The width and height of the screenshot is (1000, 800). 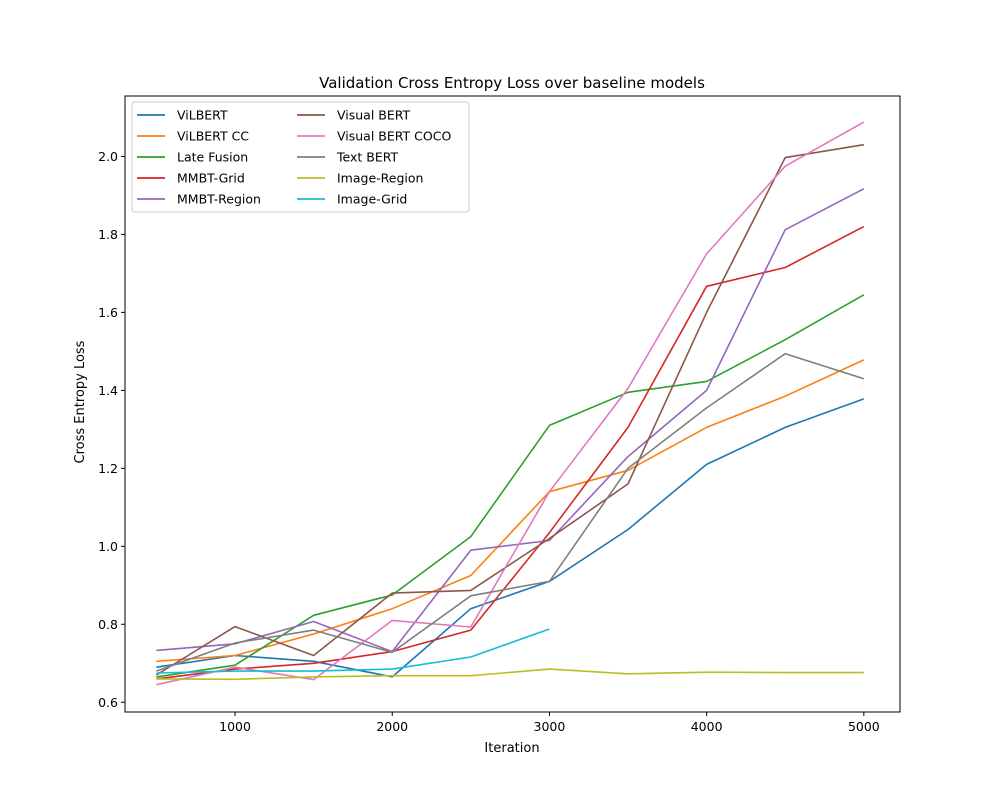 I want to click on legend-label-1: ViLBERT CC, so click(x=213, y=136).